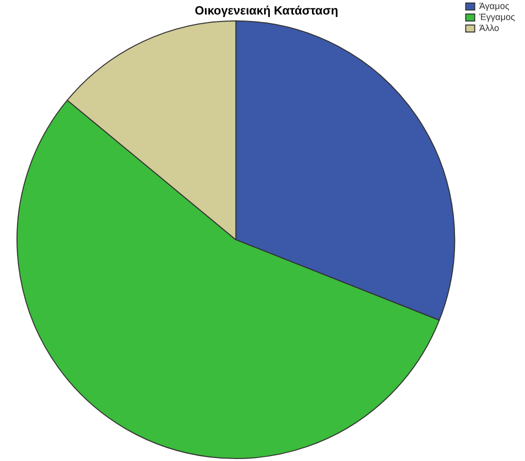 The image size is (525, 461). I want to click on legend-label: Άγαμος, so click(494, 5).